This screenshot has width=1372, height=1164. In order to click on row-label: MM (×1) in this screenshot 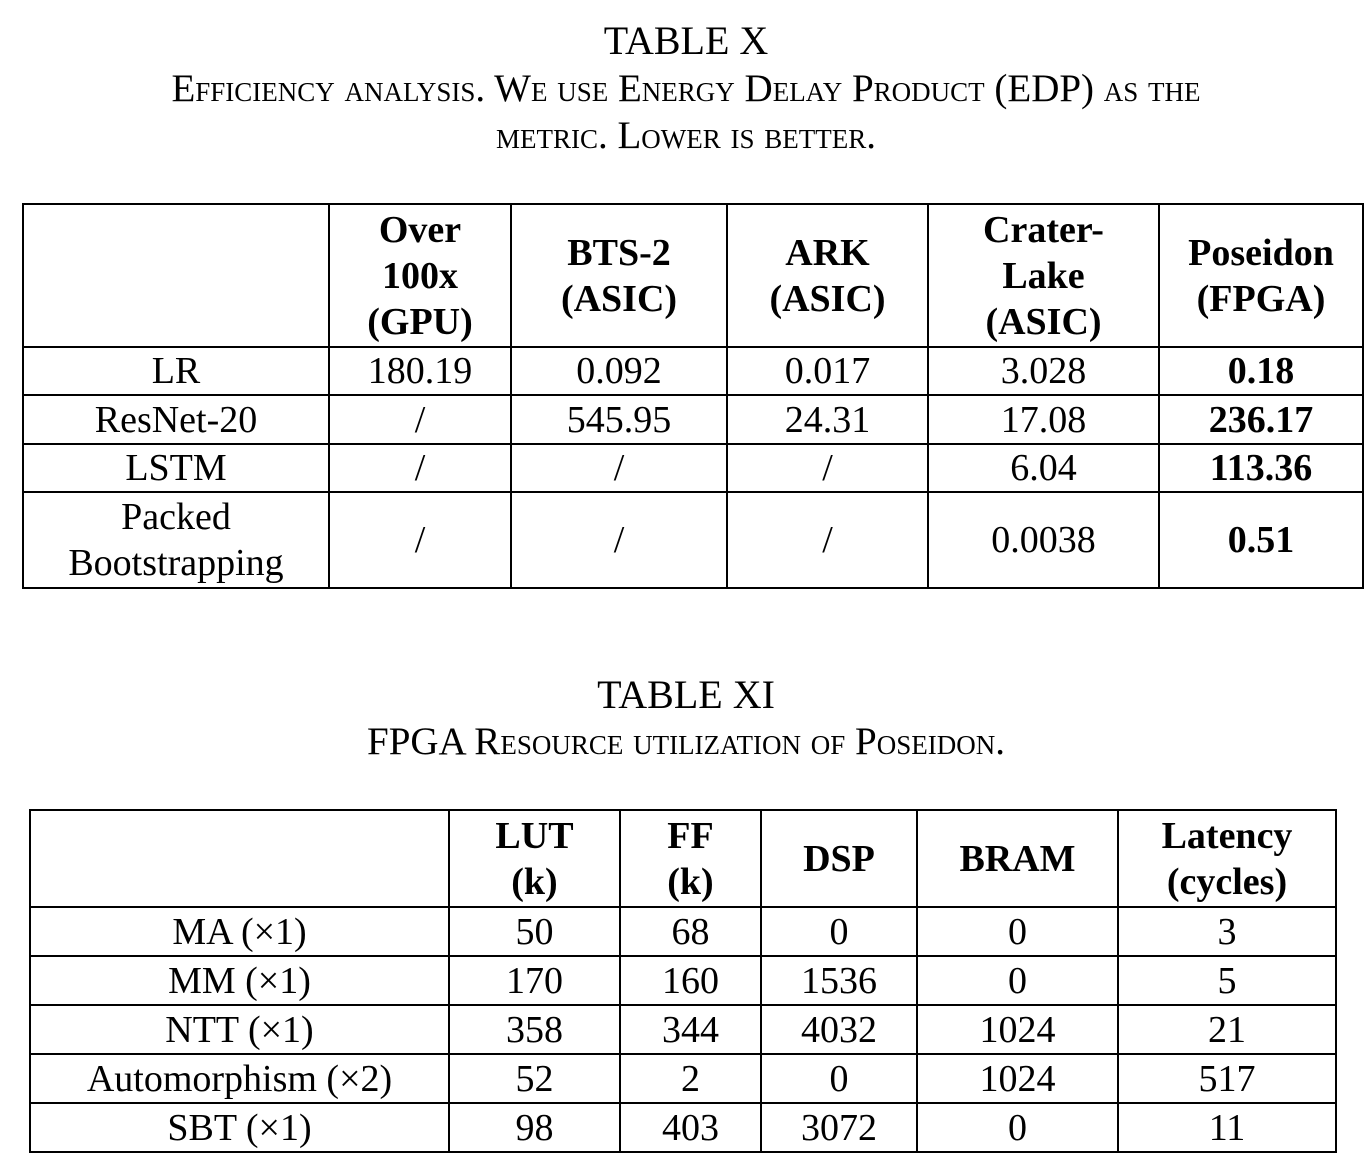, I will do `click(239, 980)`.